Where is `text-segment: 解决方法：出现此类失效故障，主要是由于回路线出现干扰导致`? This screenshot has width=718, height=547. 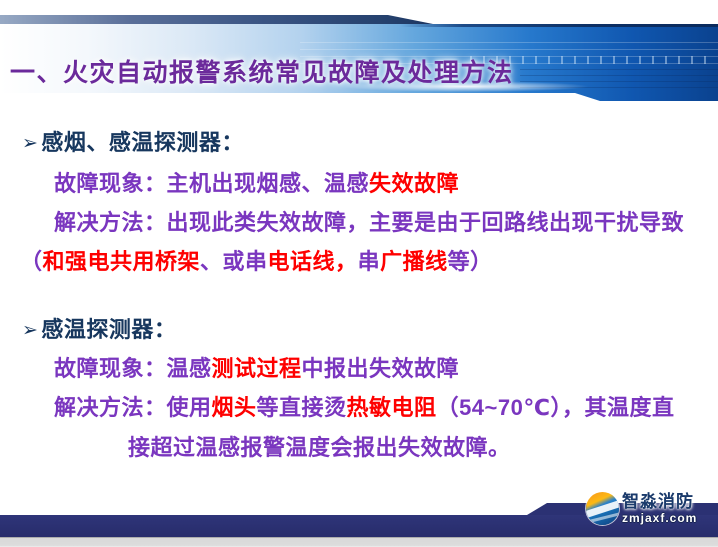 text-segment: 解决方法：出现此类失效故障，主要是由于回路线出现干扰导致 is located at coordinates (369, 222).